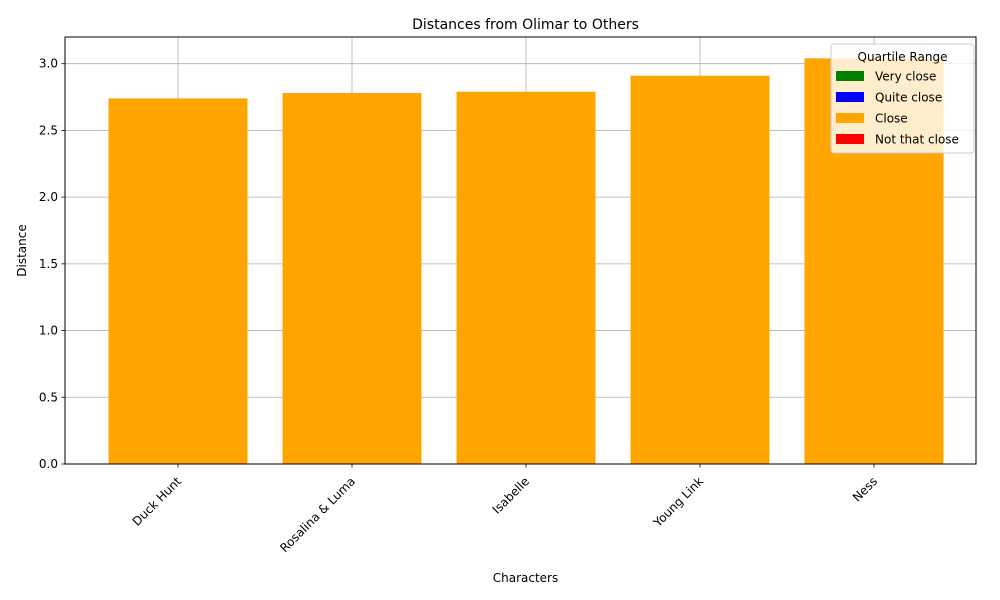  I want to click on y-tick-label: 1.5, so click(48, 264).